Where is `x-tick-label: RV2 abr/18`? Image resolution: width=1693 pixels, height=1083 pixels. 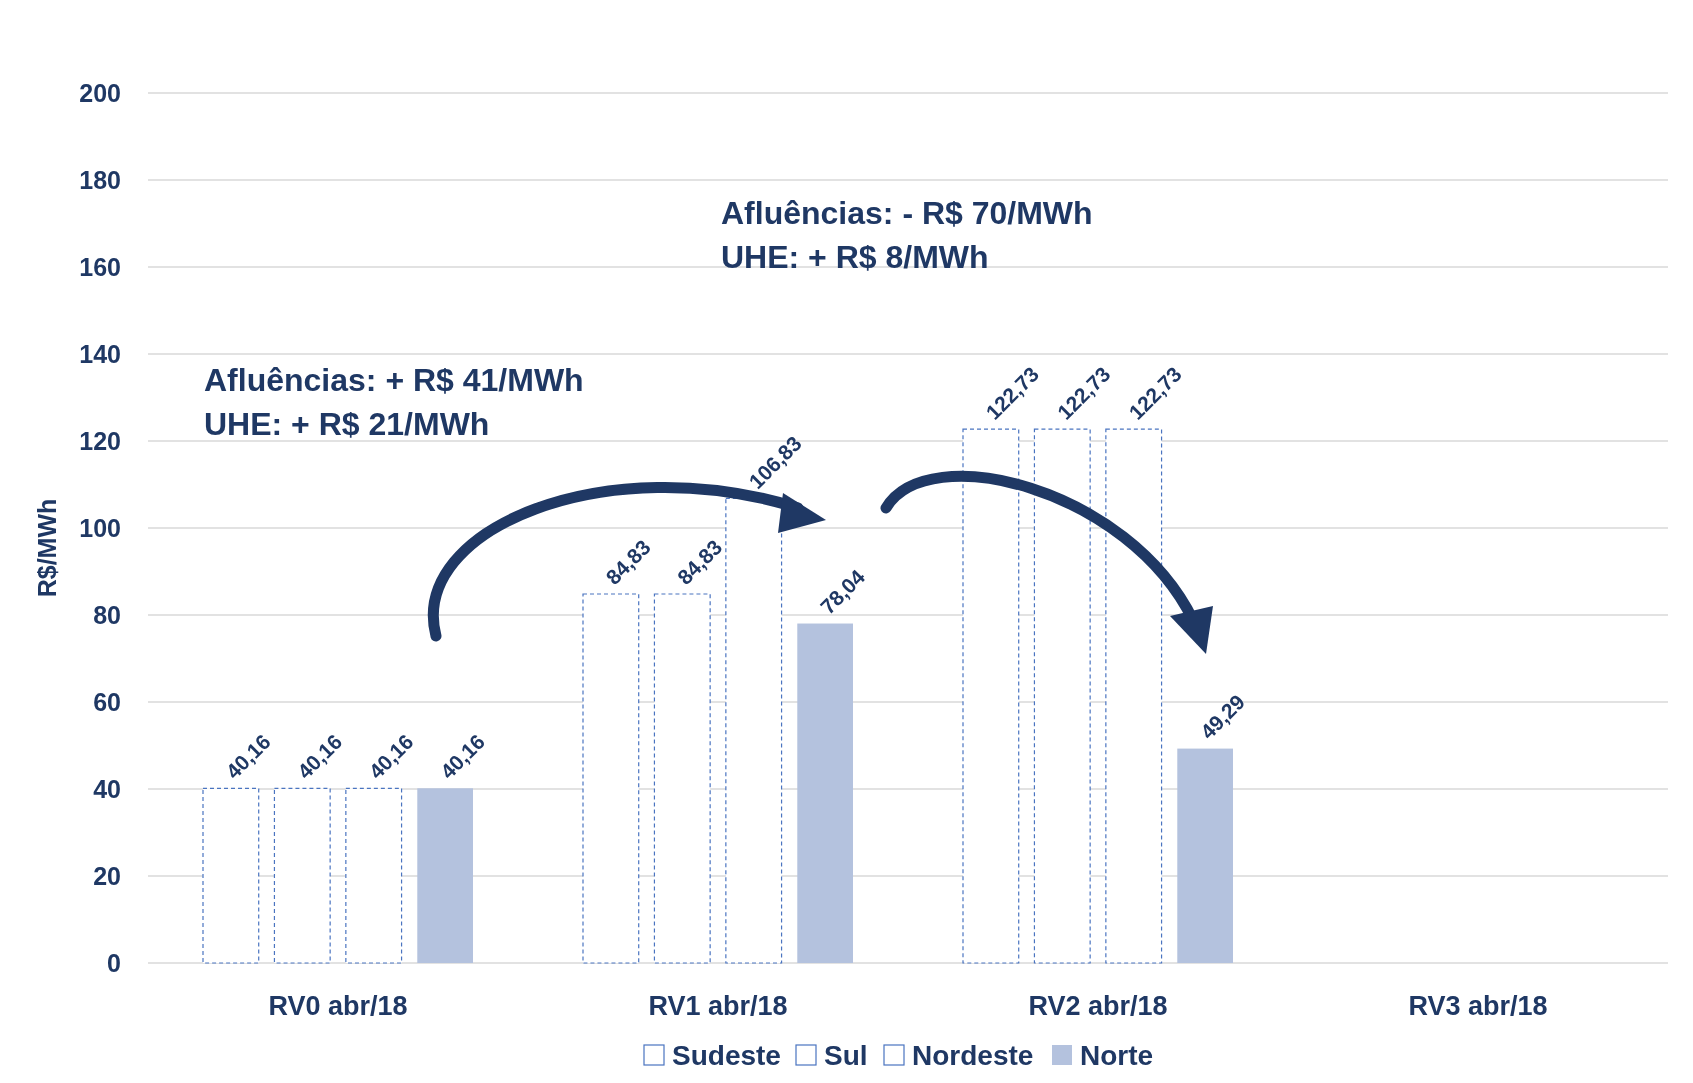 x-tick-label: RV2 abr/18 is located at coordinates (1098, 1006).